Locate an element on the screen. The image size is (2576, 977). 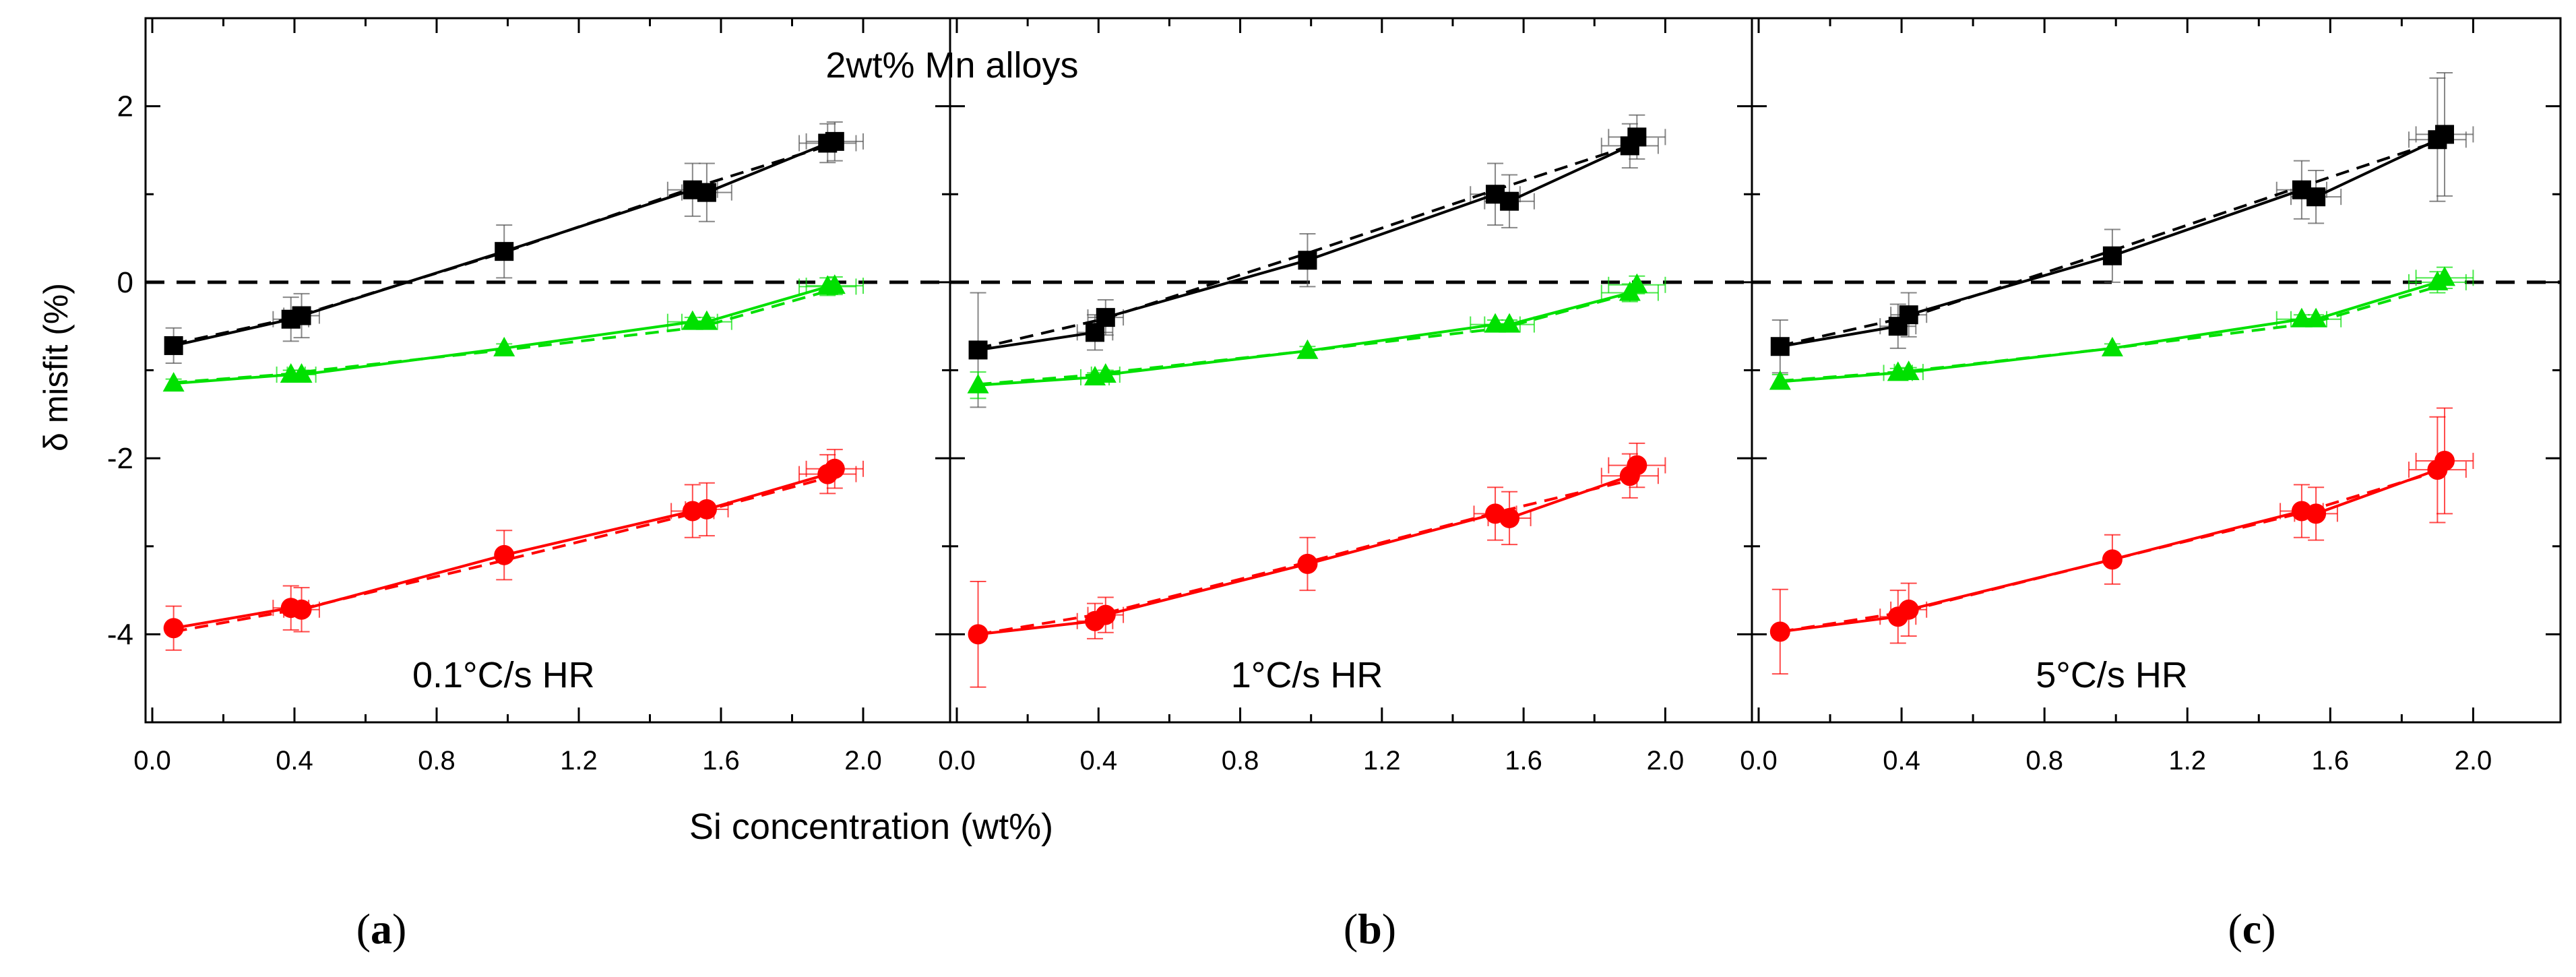
panel-letter: (c) is located at coordinates (2251, 929).